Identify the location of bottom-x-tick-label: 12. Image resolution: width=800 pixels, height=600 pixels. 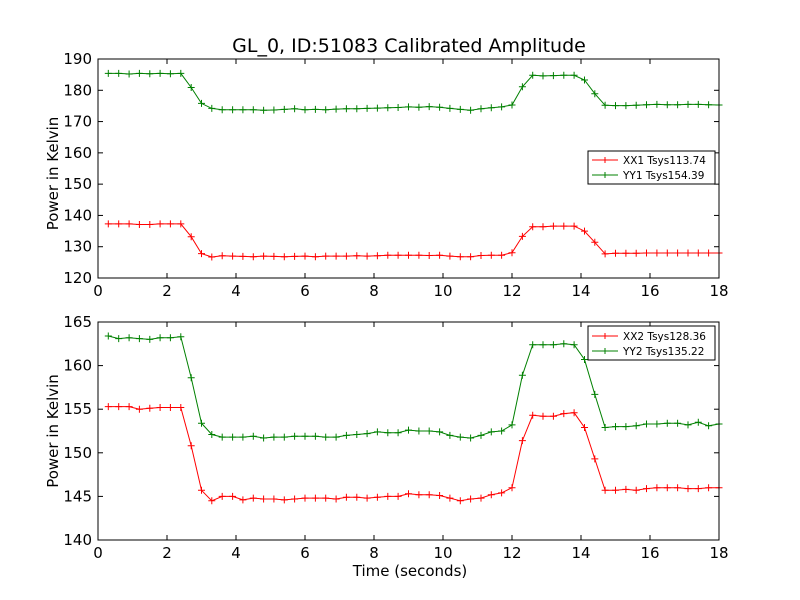
(511, 553).